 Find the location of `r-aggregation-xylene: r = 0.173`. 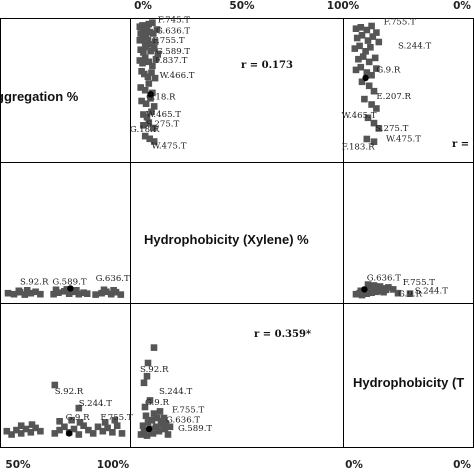

r-aggregation-xylene: r = 0.173 is located at coordinates (267, 65).